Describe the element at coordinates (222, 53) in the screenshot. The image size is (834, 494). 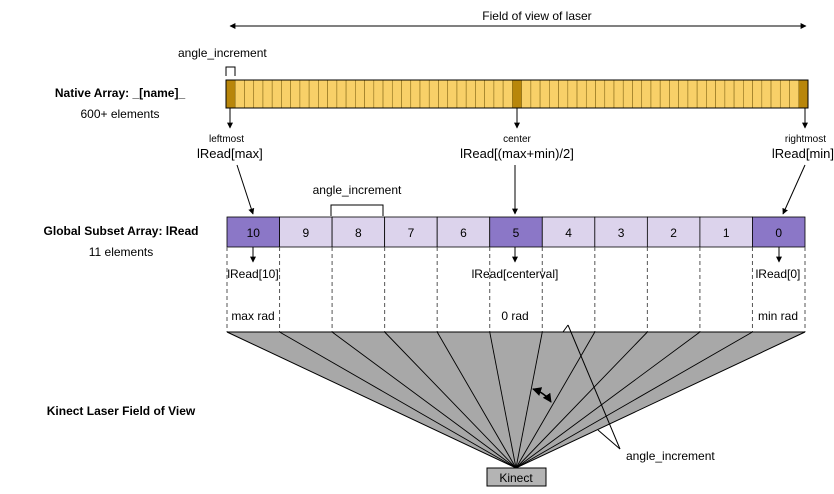
I see `native-angle-increment-label: angle_increment` at that location.